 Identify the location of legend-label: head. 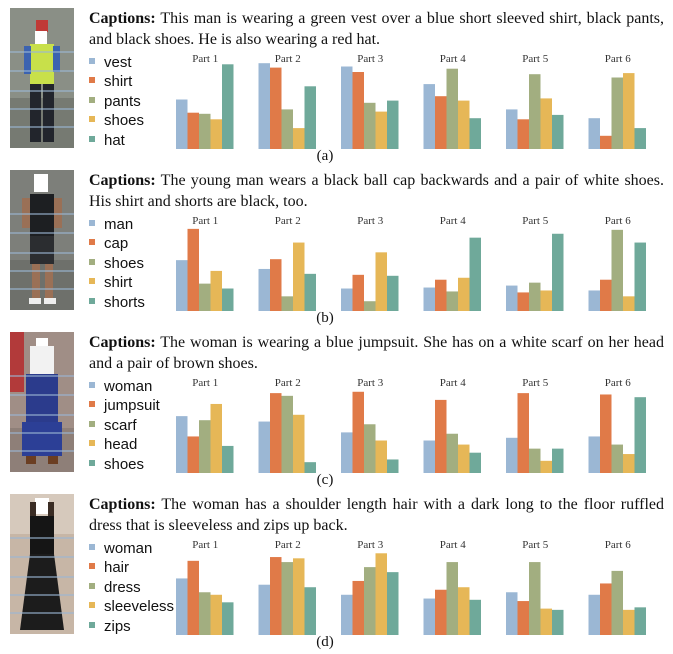
(121, 445).